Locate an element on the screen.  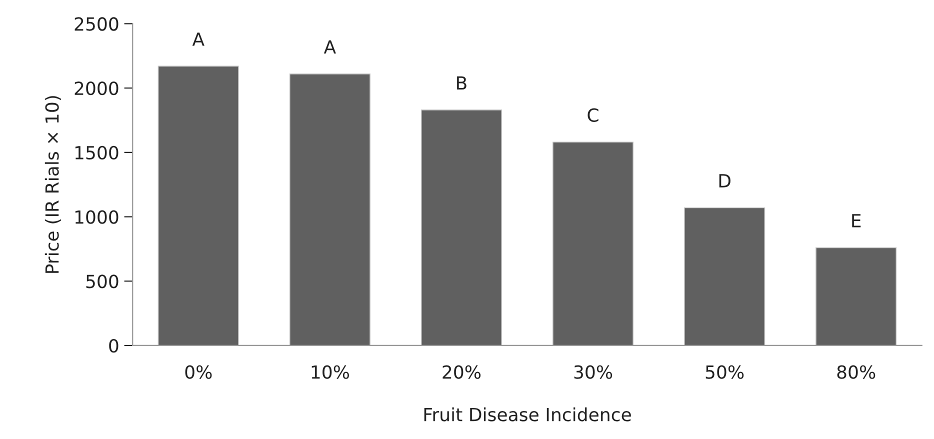
y-tick-label: 1000 is located at coordinates (96, 217).